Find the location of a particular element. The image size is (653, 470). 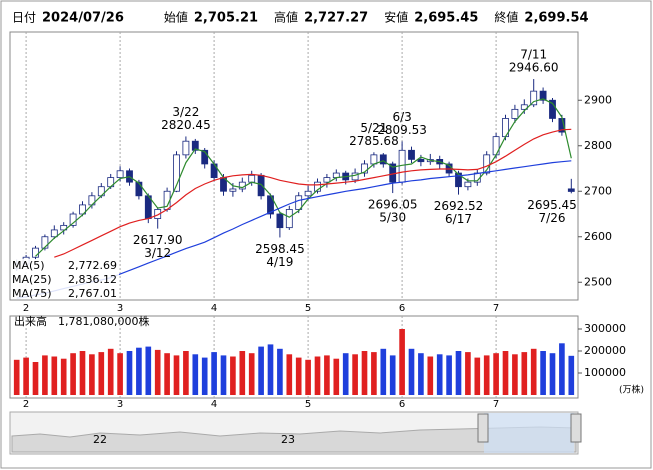

header-label: 終値 is located at coordinates (506, 17).